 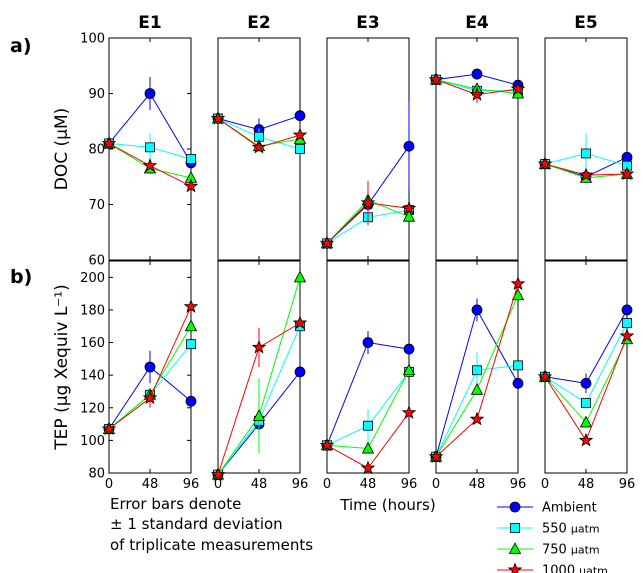 What do you see at coordinates (569, 508) in the screenshot?
I see `legend-label: Ambient` at bounding box center [569, 508].